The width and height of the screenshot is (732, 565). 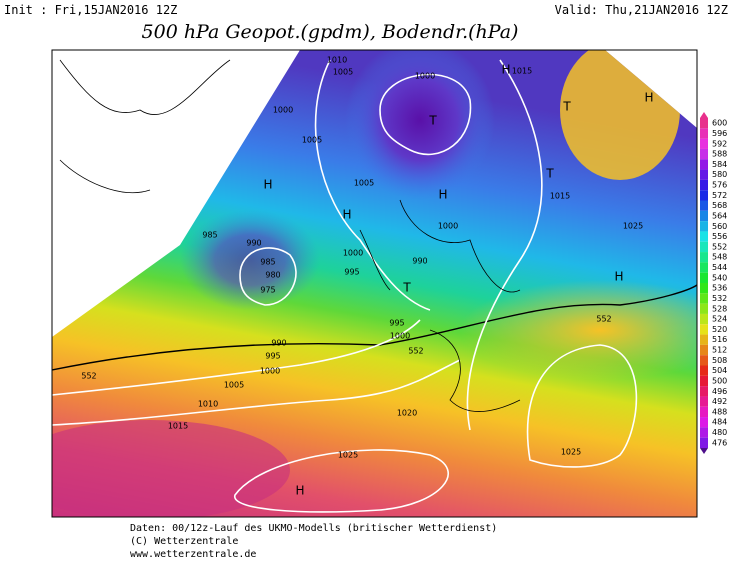 I want to click on colorbar-label: 524, so click(x=719, y=319).